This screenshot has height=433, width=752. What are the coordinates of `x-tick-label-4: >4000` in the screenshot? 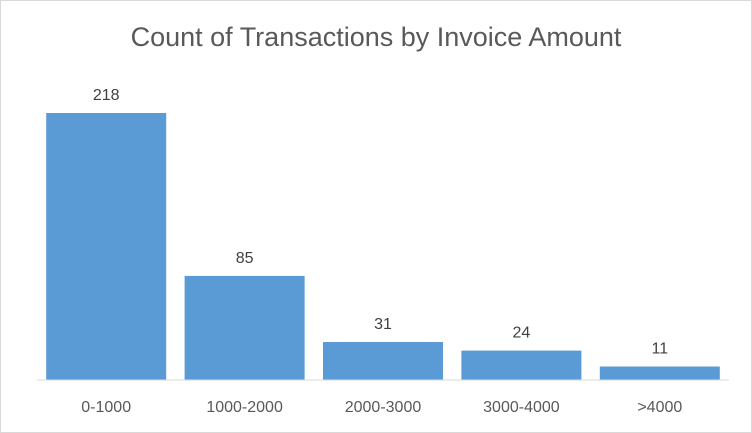 It's located at (659, 407).